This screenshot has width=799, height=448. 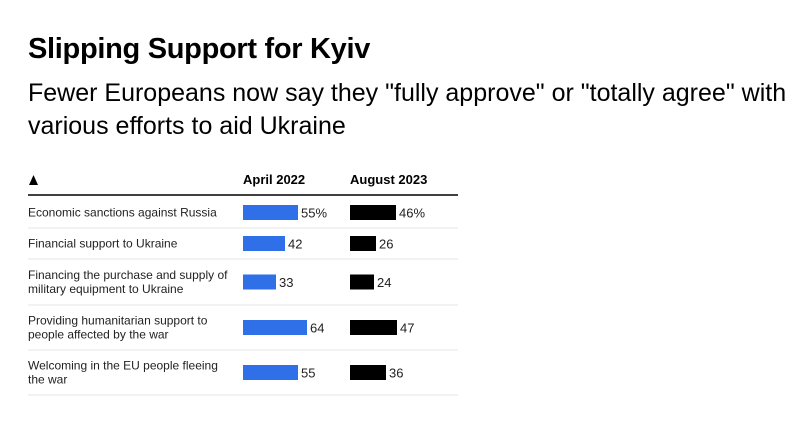 What do you see at coordinates (412, 213) in the screenshot?
I see `value-label-august-2023: 46%` at bounding box center [412, 213].